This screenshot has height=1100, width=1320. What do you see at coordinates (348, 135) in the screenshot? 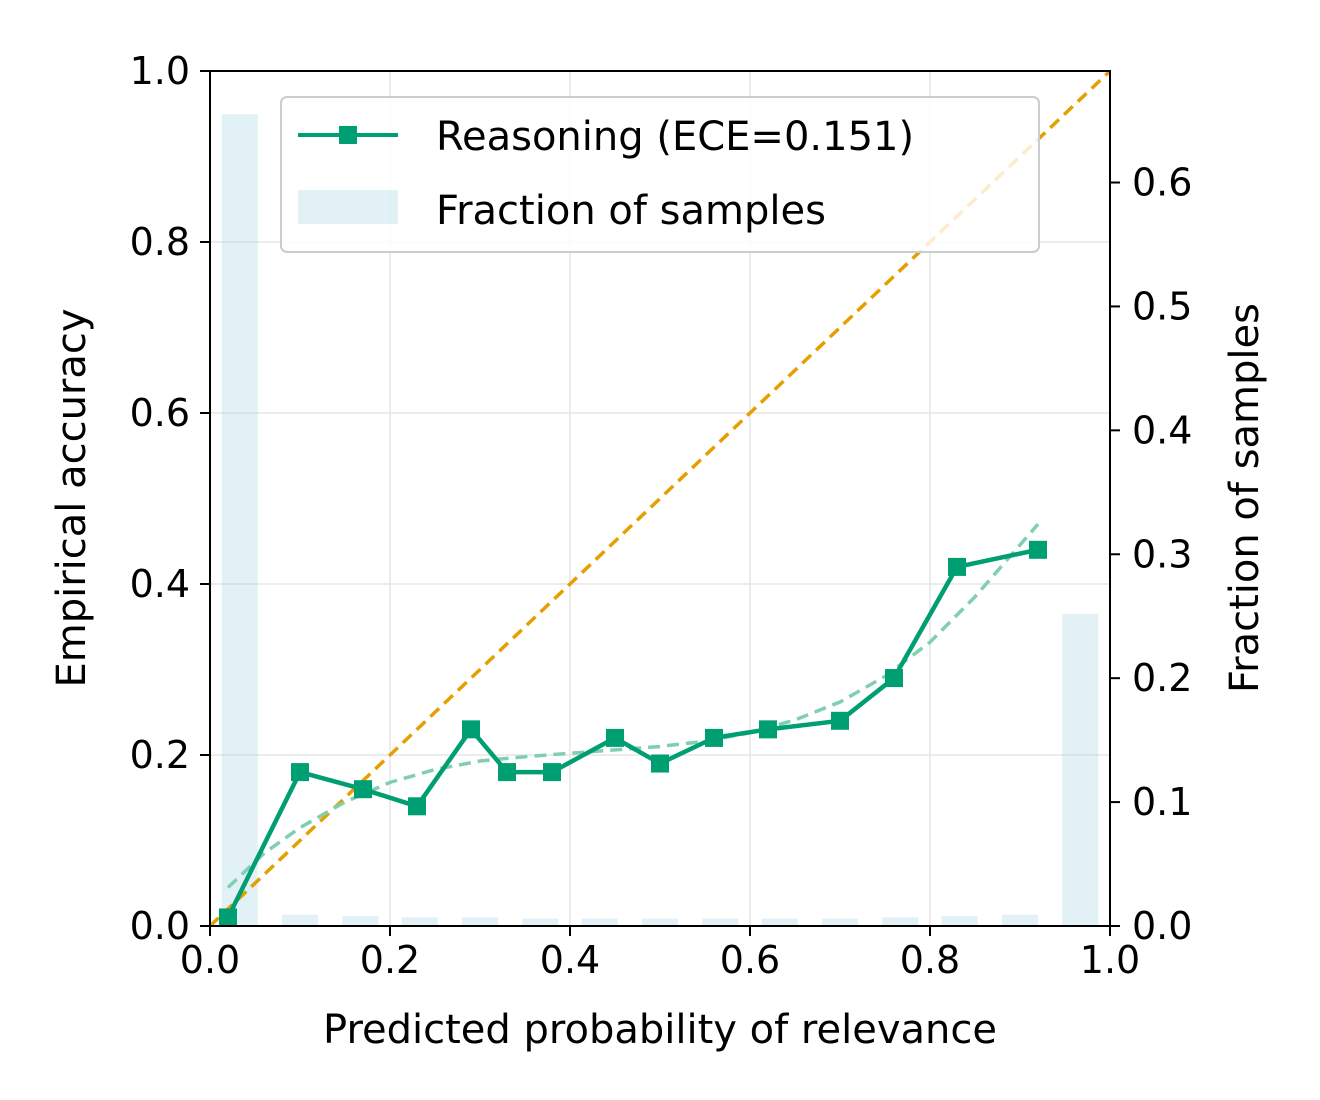
I see `legend-square-marker` at bounding box center [348, 135].